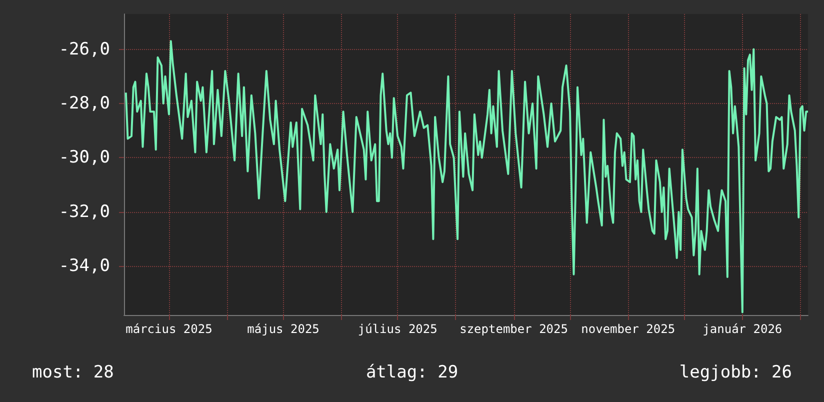 Image resolution: width=824 pixels, height=402 pixels. I want to click on text: legjobb: 26, so click(735, 372).